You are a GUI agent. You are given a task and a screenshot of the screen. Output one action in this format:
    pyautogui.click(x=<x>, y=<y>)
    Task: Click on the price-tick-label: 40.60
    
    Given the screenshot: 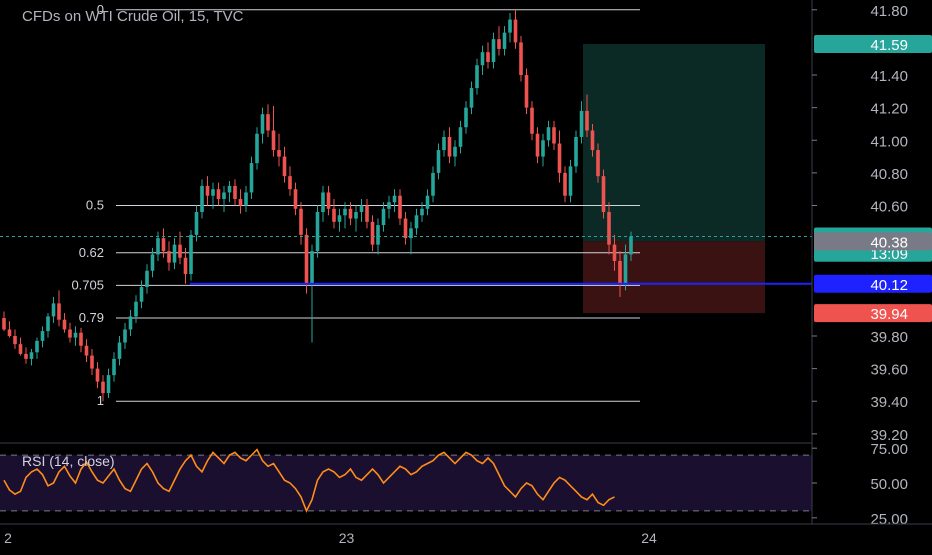 What is the action you would take?
    pyautogui.click(x=889, y=207)
    